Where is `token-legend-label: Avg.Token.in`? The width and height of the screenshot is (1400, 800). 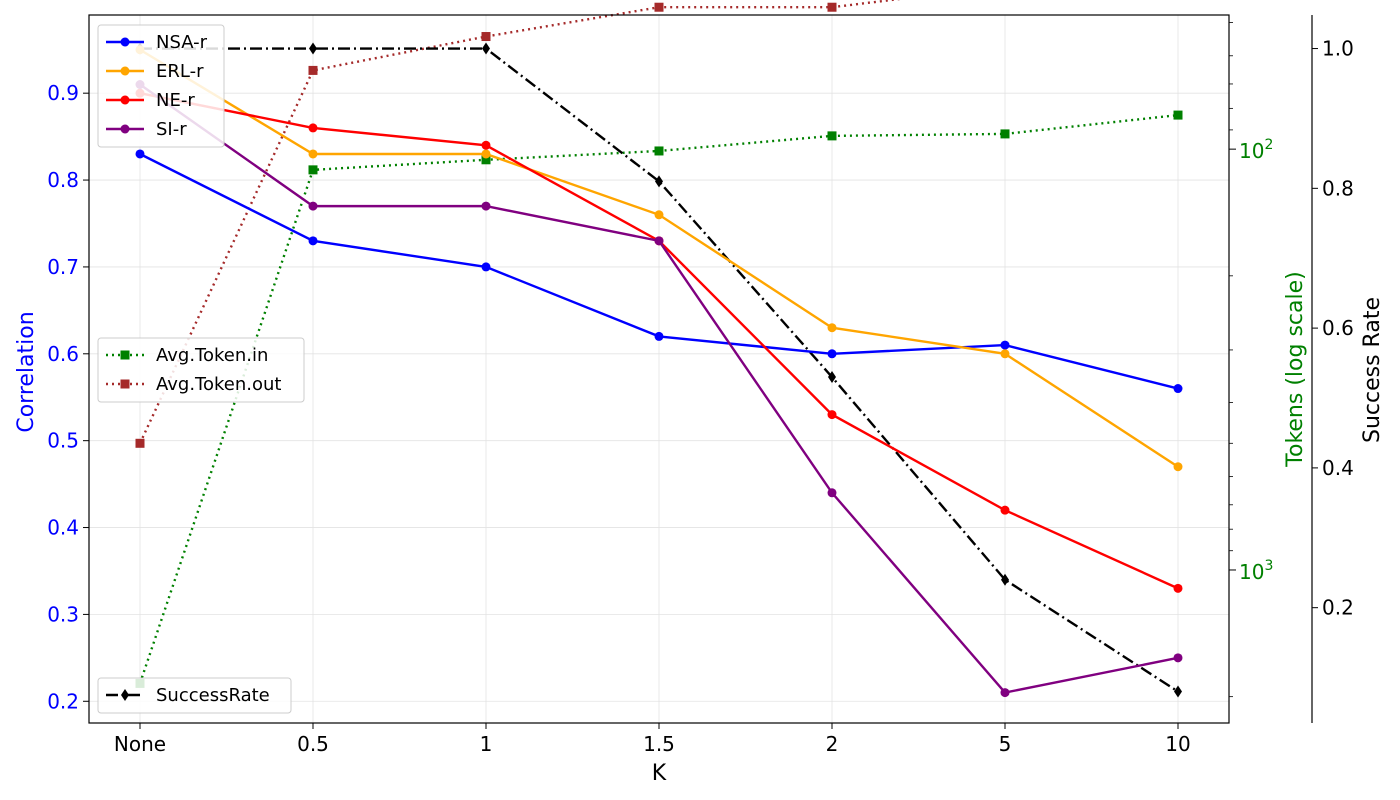
token-legend-label: Avg.Token.in is located at coordinates (212, 355).